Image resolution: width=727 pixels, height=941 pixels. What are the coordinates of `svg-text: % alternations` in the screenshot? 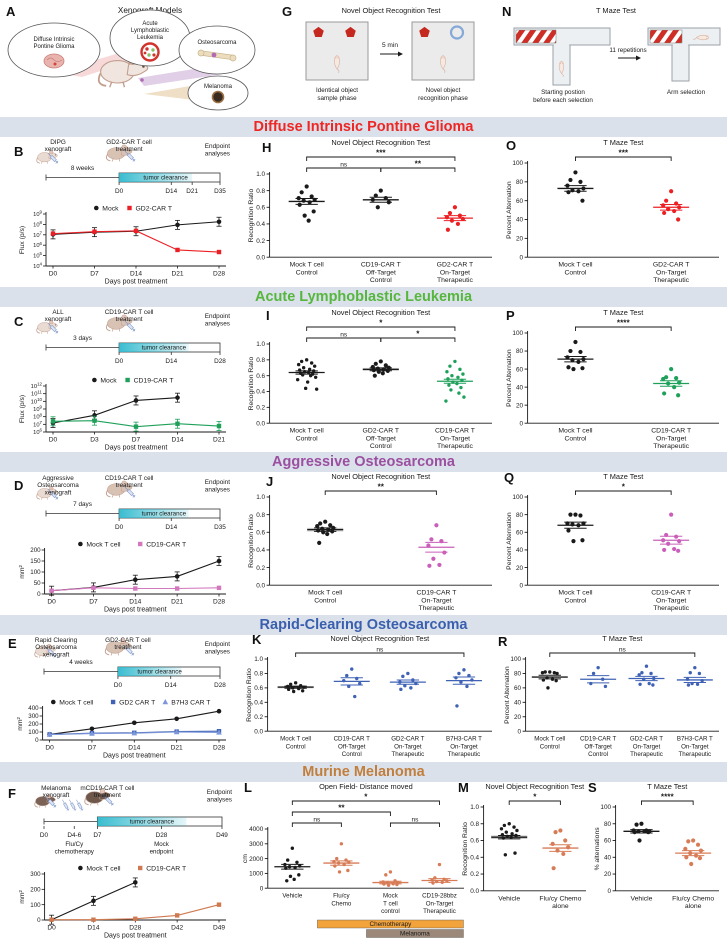 It's located at (597, 849).